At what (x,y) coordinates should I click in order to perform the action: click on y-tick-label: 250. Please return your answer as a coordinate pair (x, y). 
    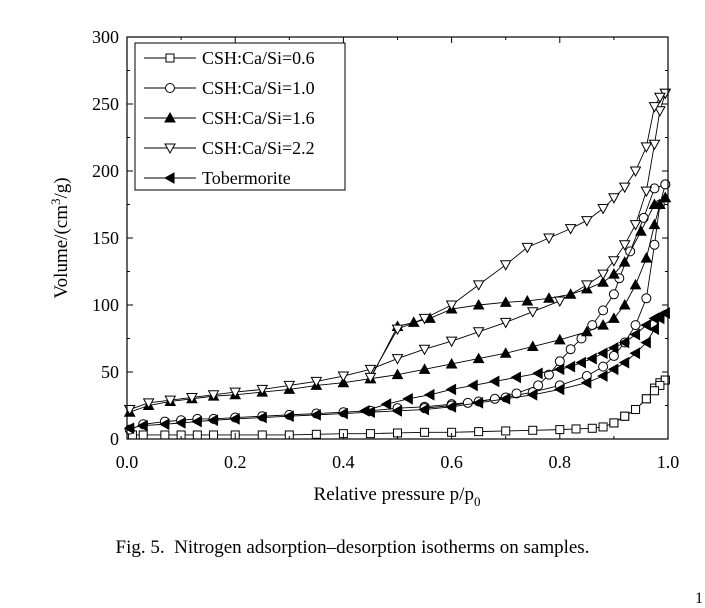
    Looking at the image, I should click on (105, 104).